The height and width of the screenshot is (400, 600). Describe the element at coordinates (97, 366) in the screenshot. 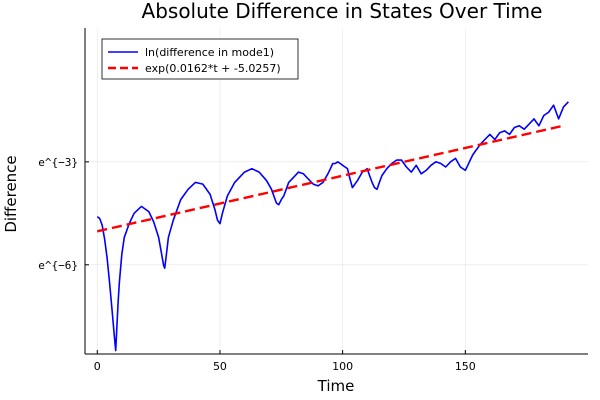

I see `x-tick-label: 0` at that location.